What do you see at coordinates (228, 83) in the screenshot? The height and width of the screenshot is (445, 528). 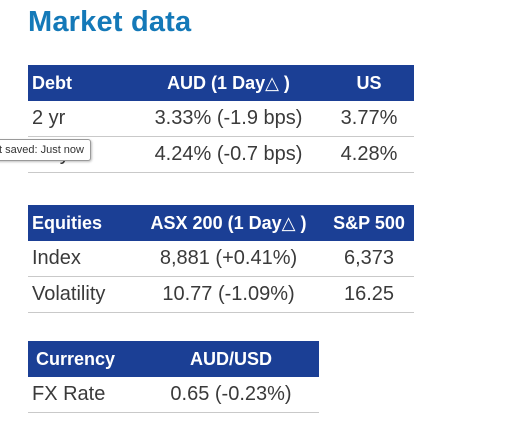 I see `aud-1-day-header: AUD (1 Day△ )` at bounding box center [228, 83].